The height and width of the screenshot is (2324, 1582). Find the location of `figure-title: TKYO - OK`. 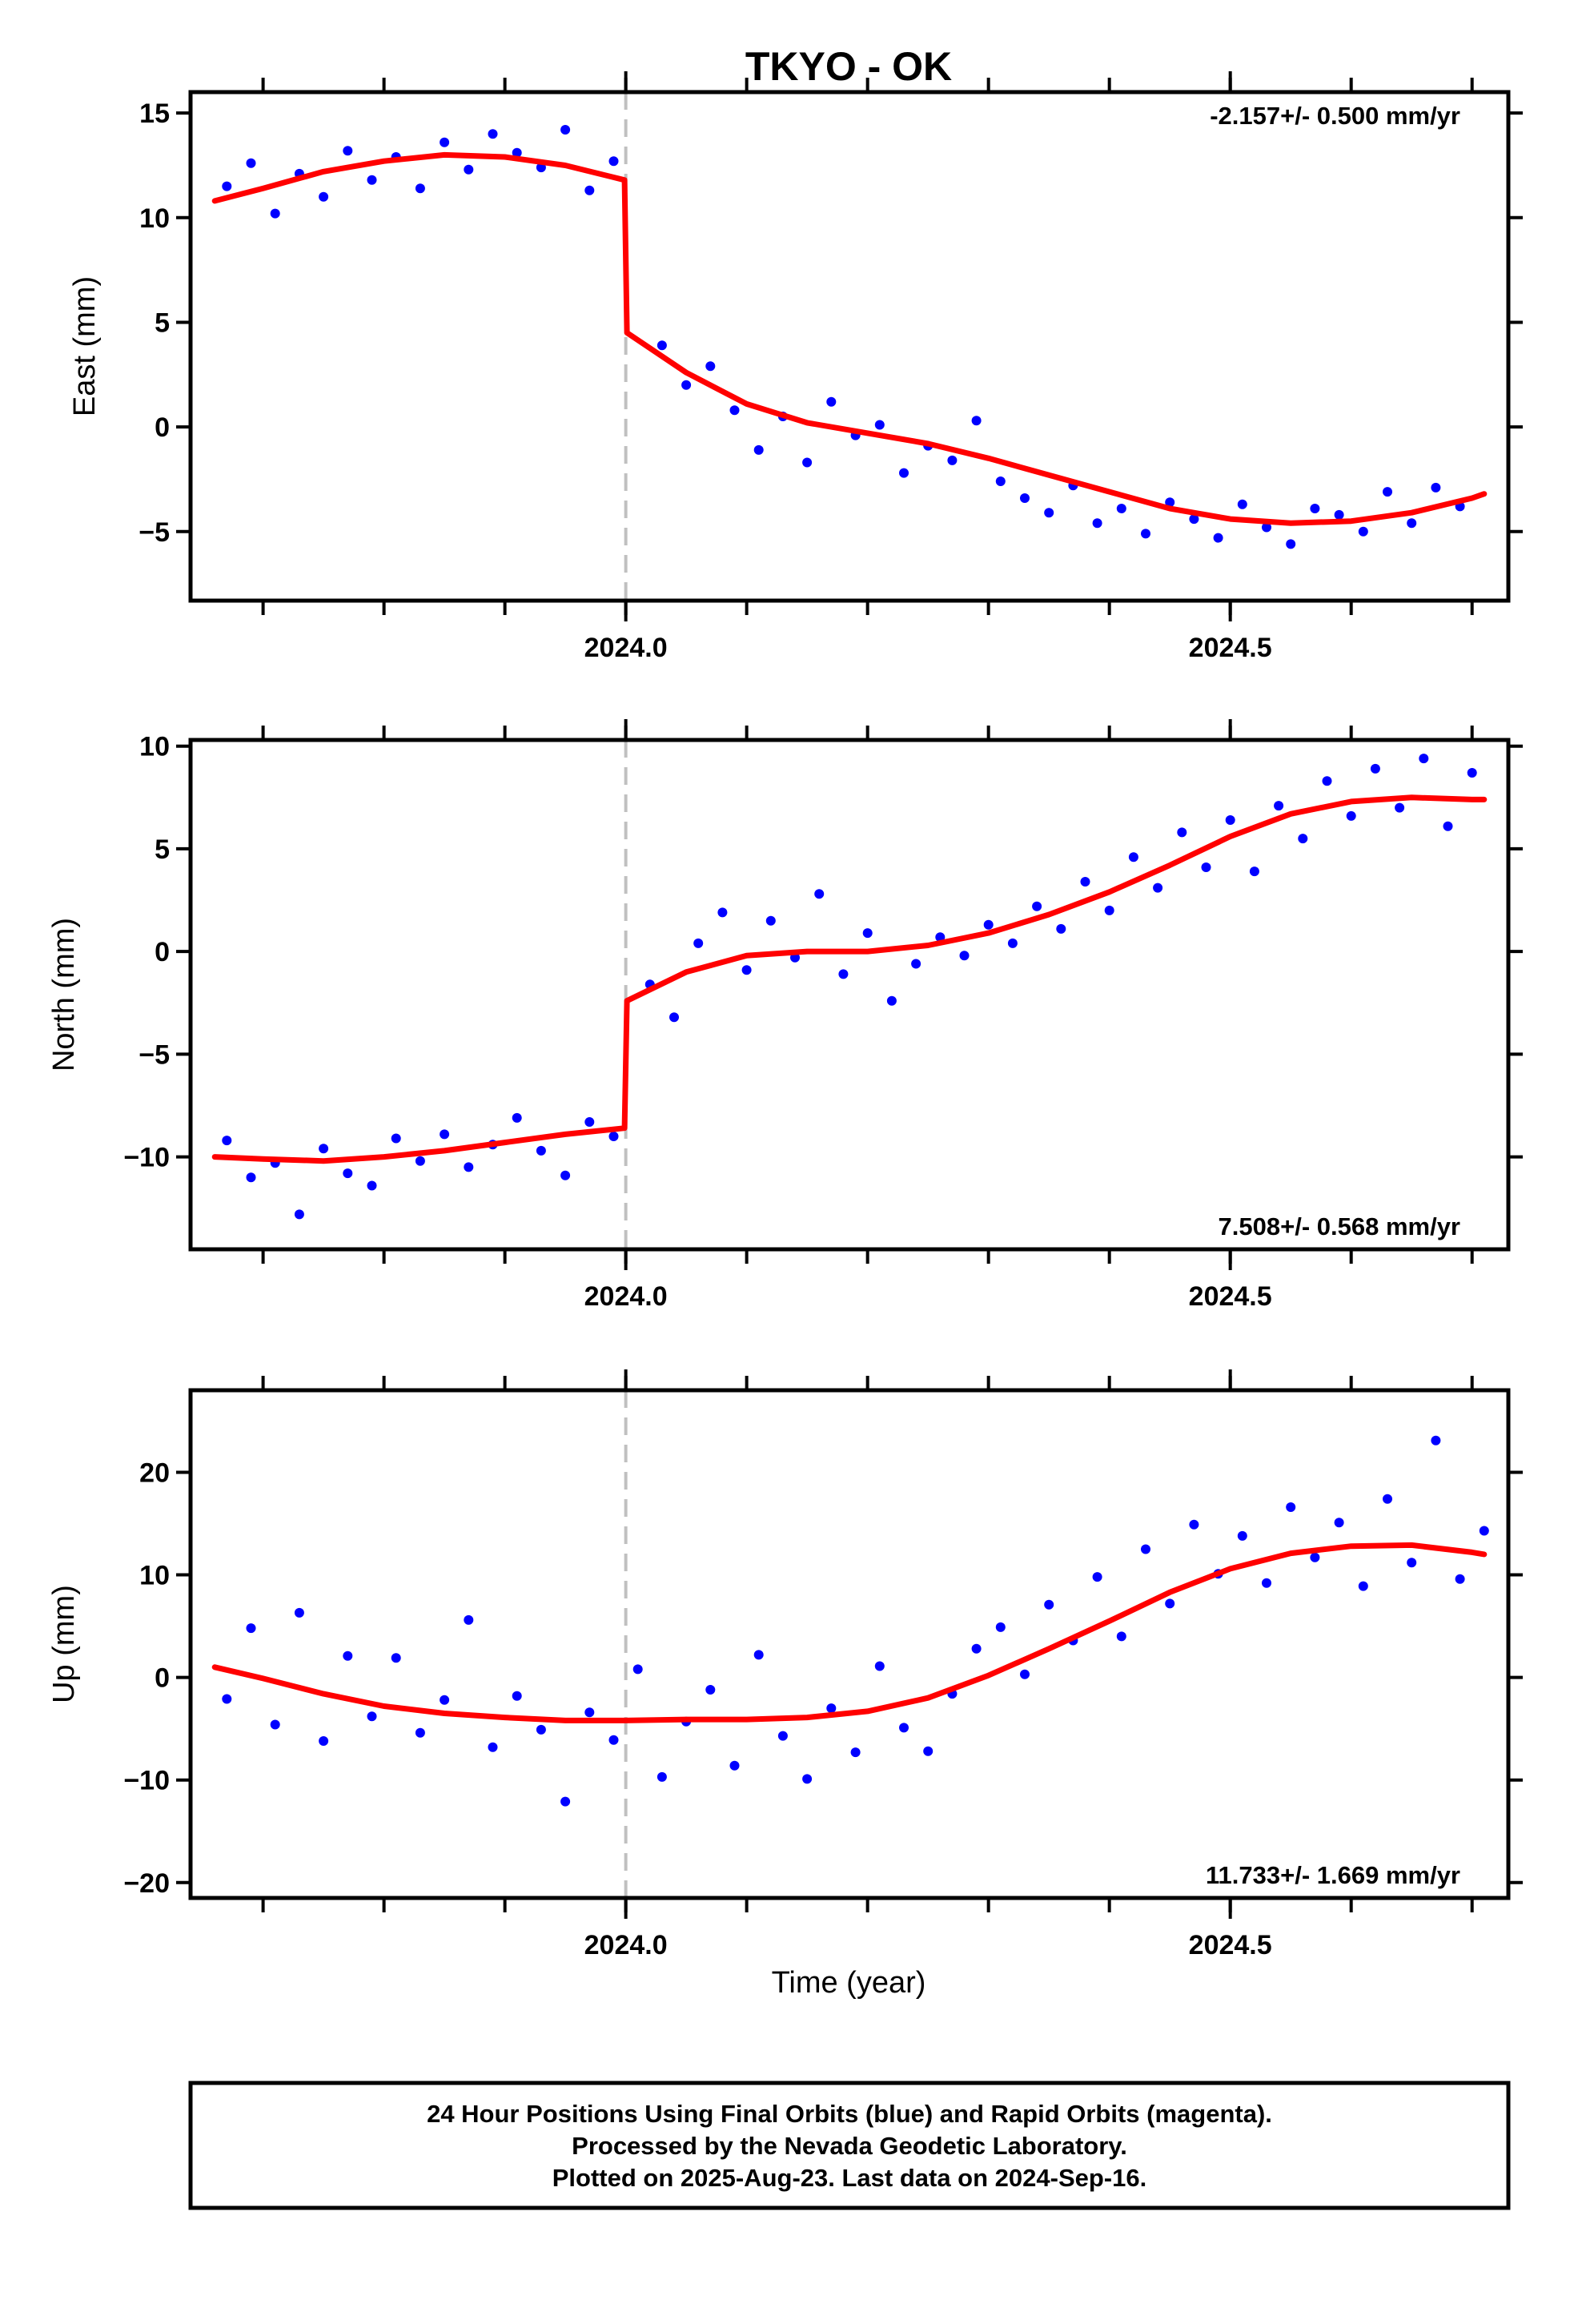

figure-title: TKYO - OK is located at coordinates (848, 66).